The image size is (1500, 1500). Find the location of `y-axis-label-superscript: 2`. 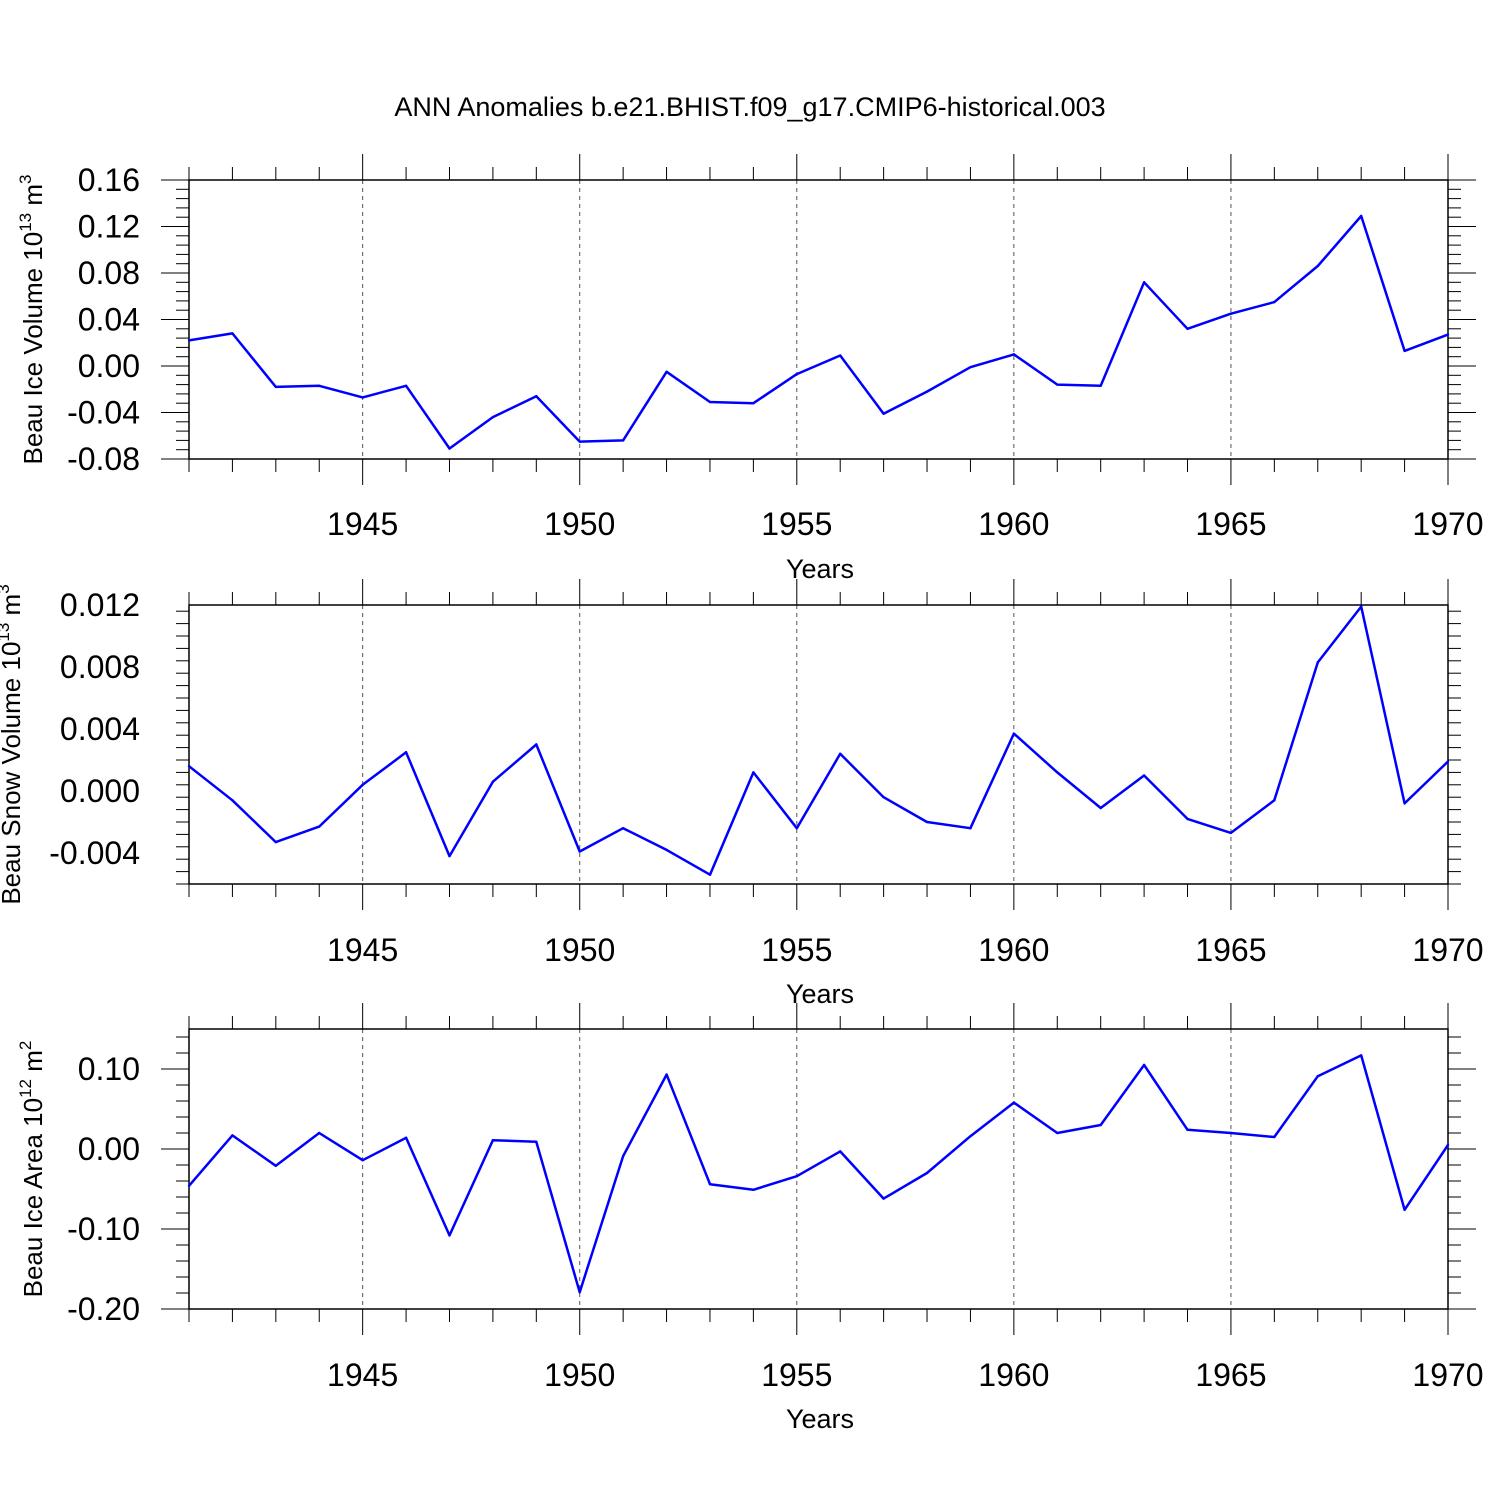

y-axis-label-superscript: 2 is located at coordinates (25, 1045).